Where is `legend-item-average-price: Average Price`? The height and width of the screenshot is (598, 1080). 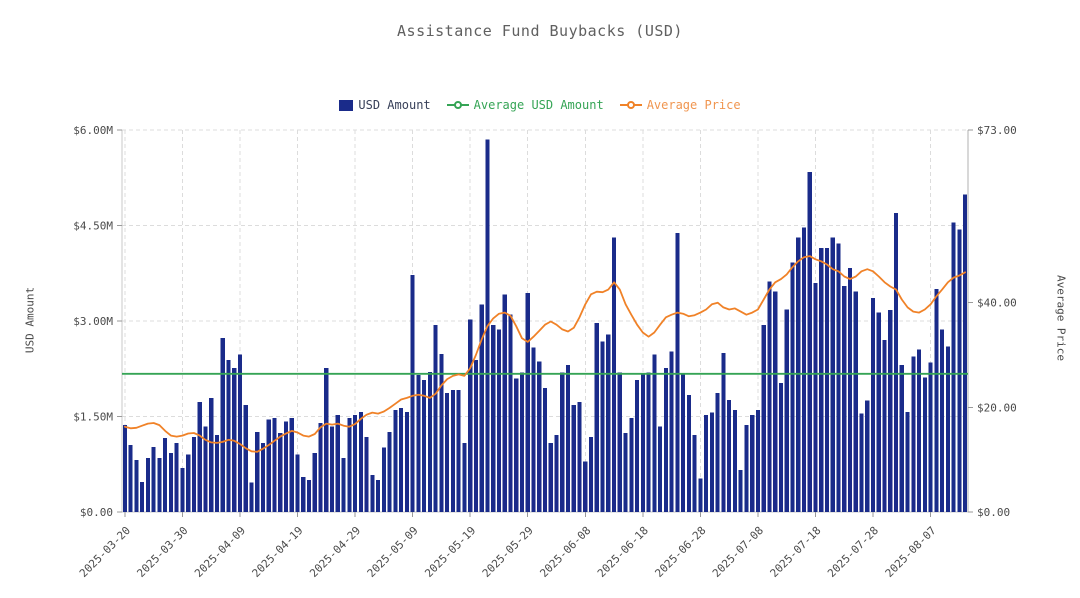
legend-item-average-price: Average Price is located at coordinates (680, 105).